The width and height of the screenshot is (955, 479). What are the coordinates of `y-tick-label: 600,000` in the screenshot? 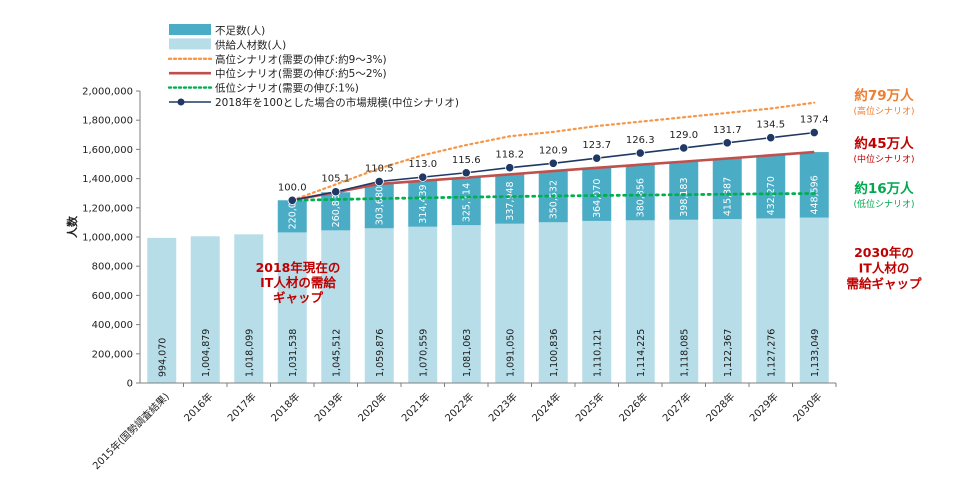 It's located at (112, 296).